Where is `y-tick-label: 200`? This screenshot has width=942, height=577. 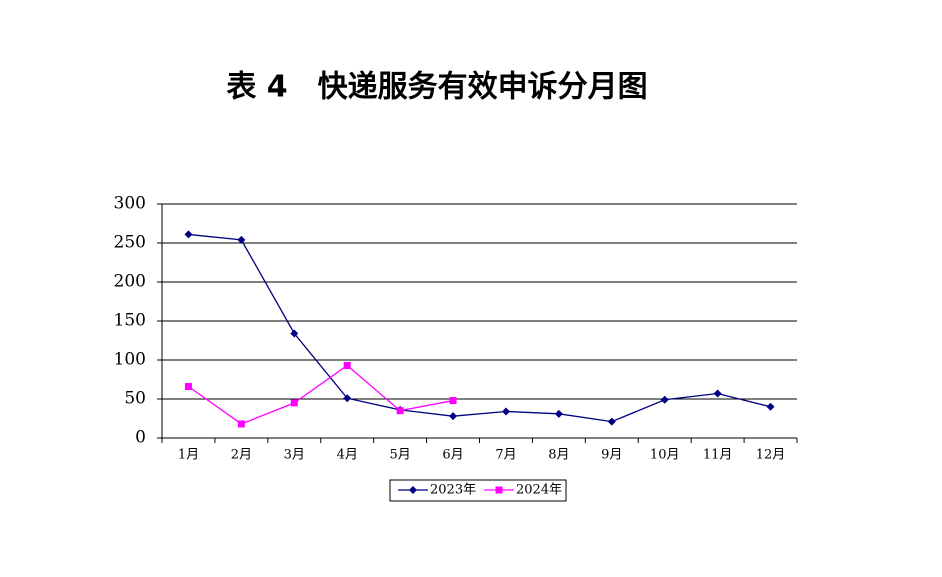 y-tick-label: 200 is located at coordinates (130, 282).